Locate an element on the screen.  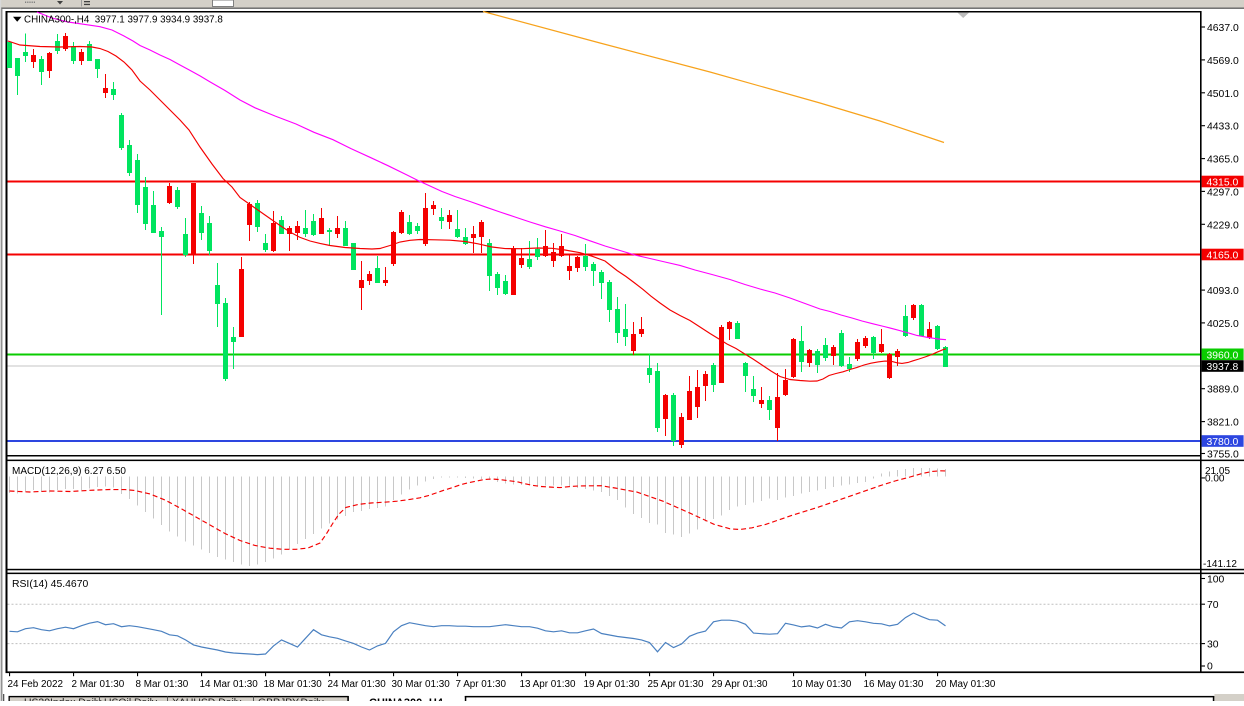
svg-text: 3755.0 is located at coordinates (1223, 455).